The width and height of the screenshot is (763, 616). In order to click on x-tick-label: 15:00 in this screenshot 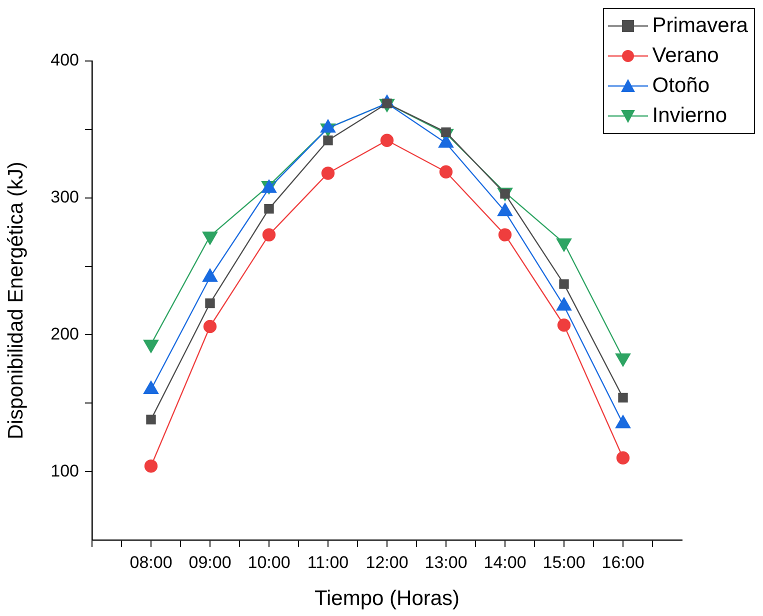, I will do `click(564, 562)`.